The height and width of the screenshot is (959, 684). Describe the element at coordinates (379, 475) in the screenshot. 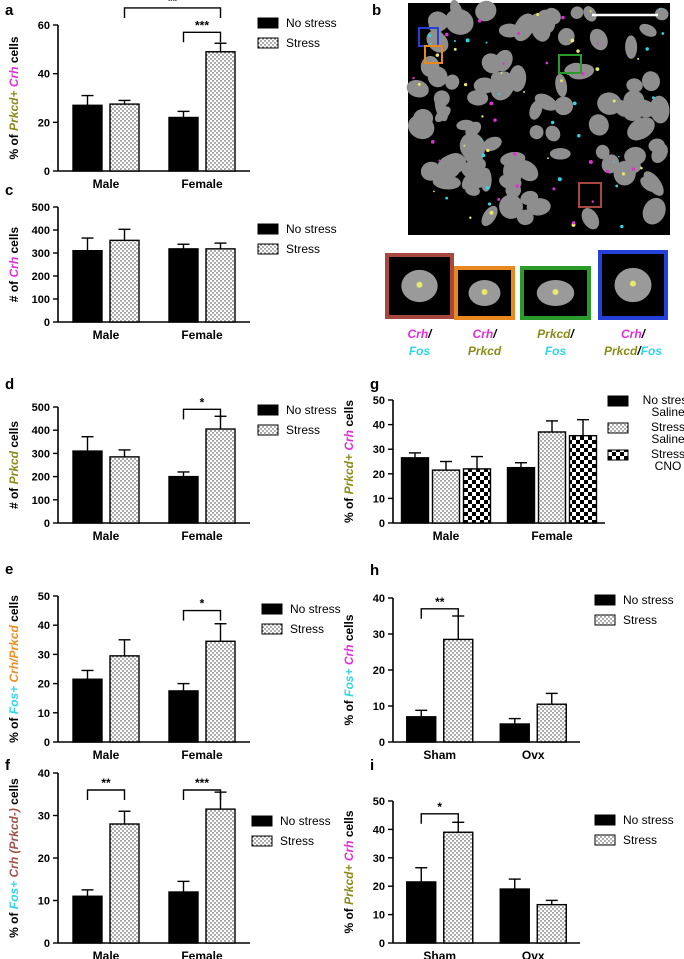

I see `y-tick-label: 20` at that location.